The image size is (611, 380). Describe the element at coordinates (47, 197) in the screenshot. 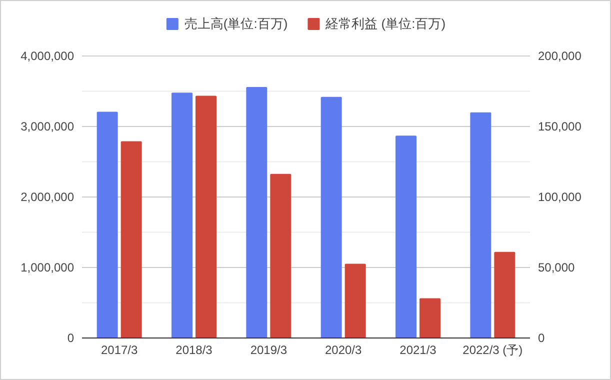

I see `y-tick-label: 2,000,000` at that location.